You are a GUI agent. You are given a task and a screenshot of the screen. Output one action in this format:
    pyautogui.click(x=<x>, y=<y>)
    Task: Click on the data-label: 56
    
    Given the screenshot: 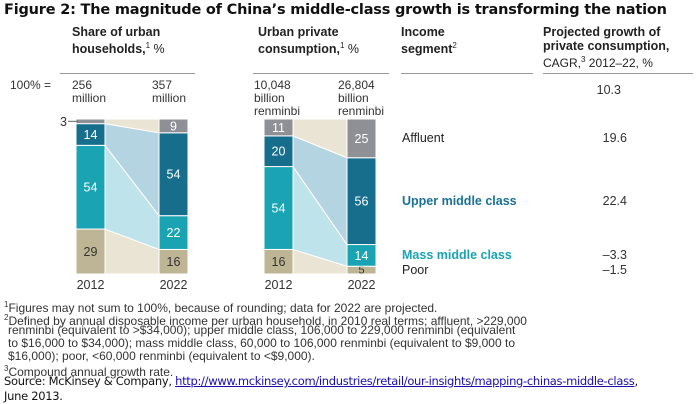 What is the action you would take?
    pyautogui.click(x=362, y=202)
    